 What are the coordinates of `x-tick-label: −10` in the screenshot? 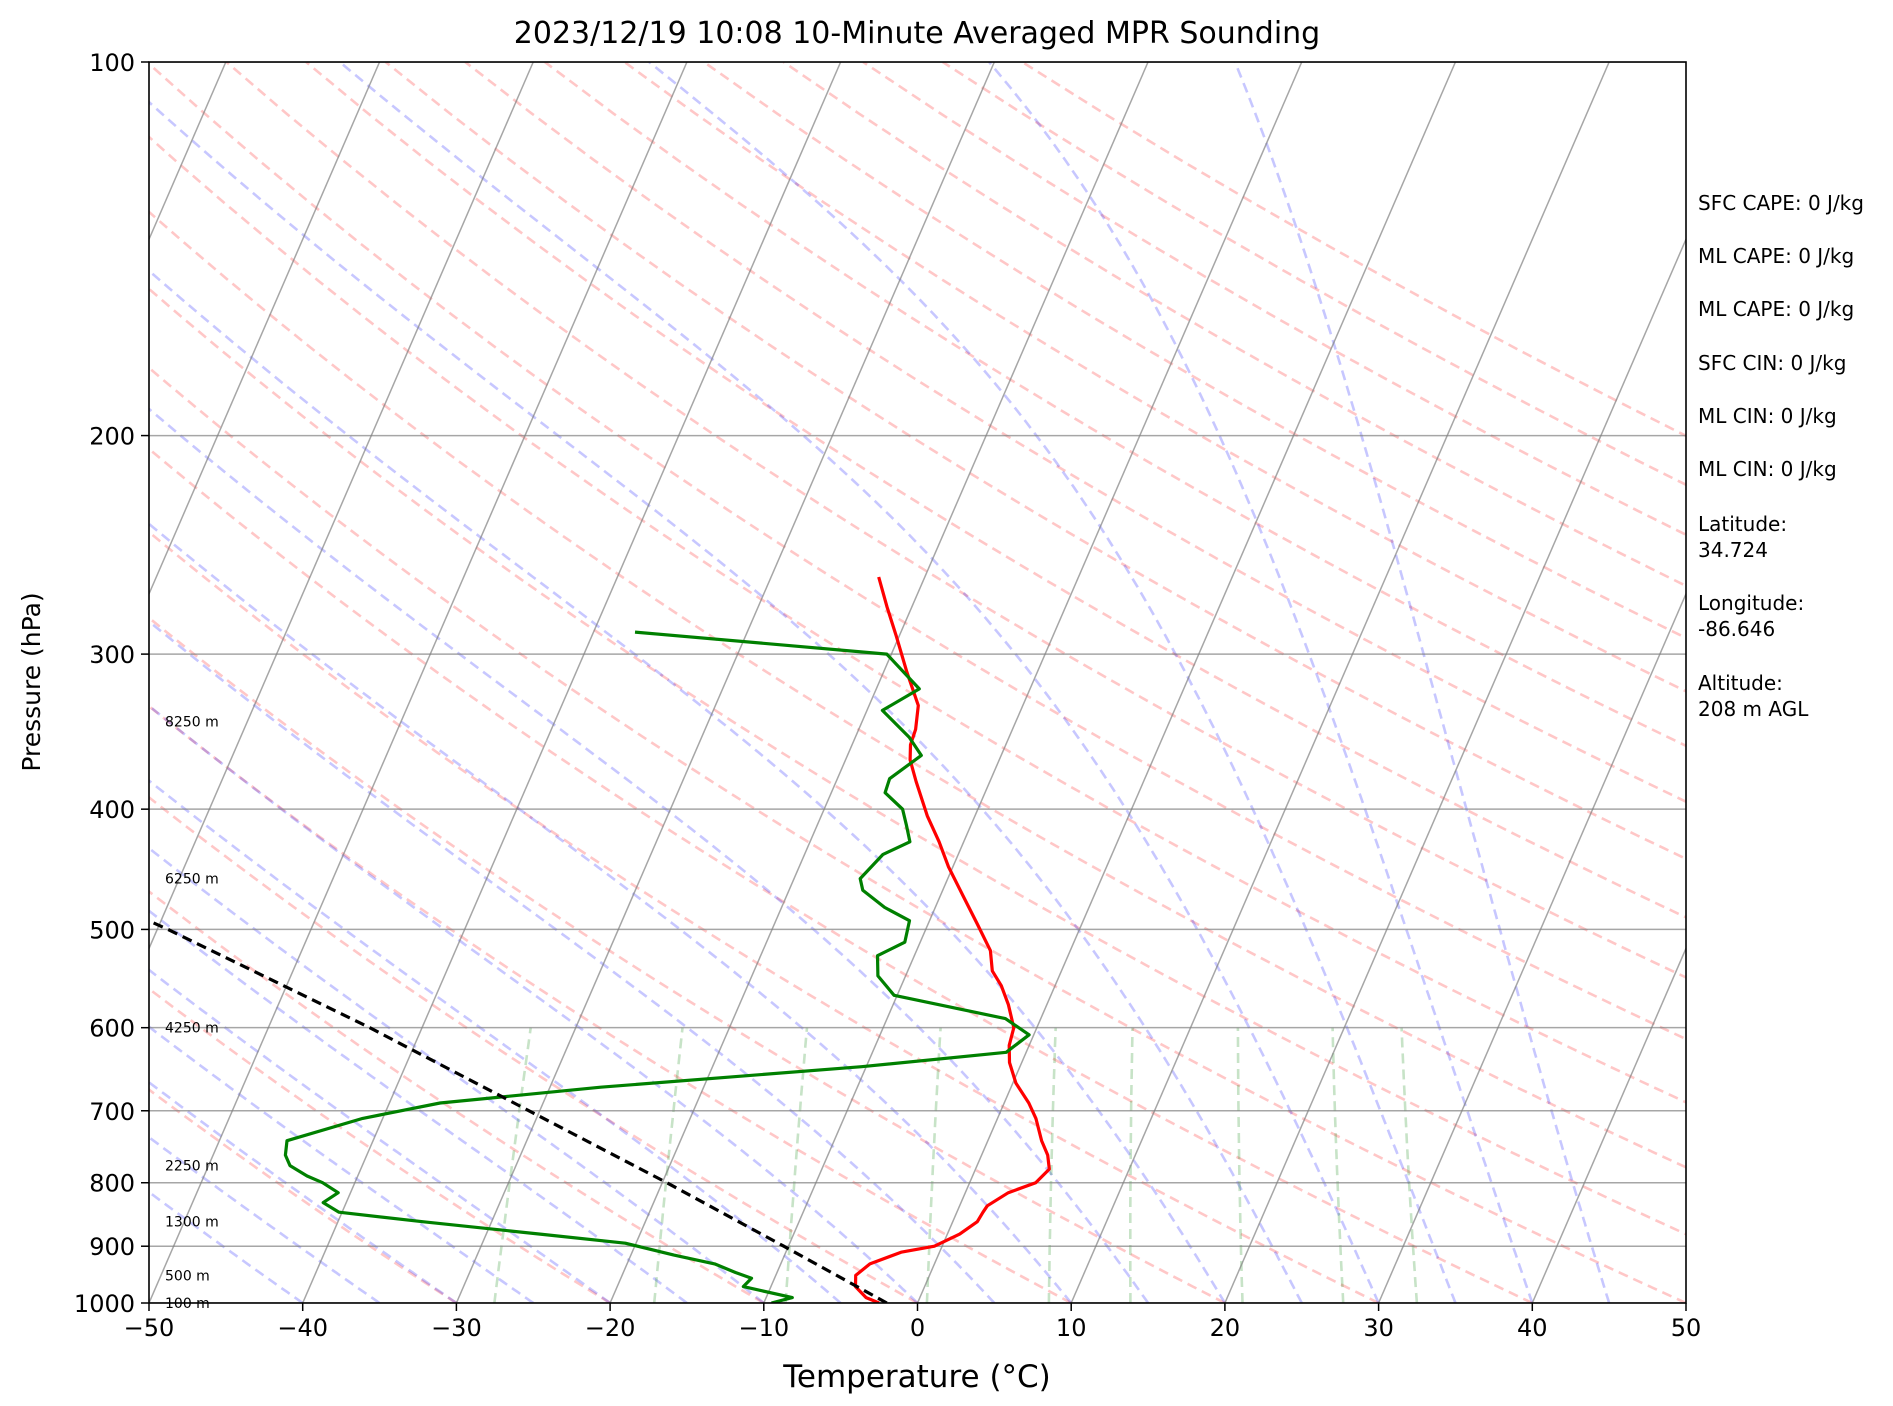 It's located at (763, 1328).